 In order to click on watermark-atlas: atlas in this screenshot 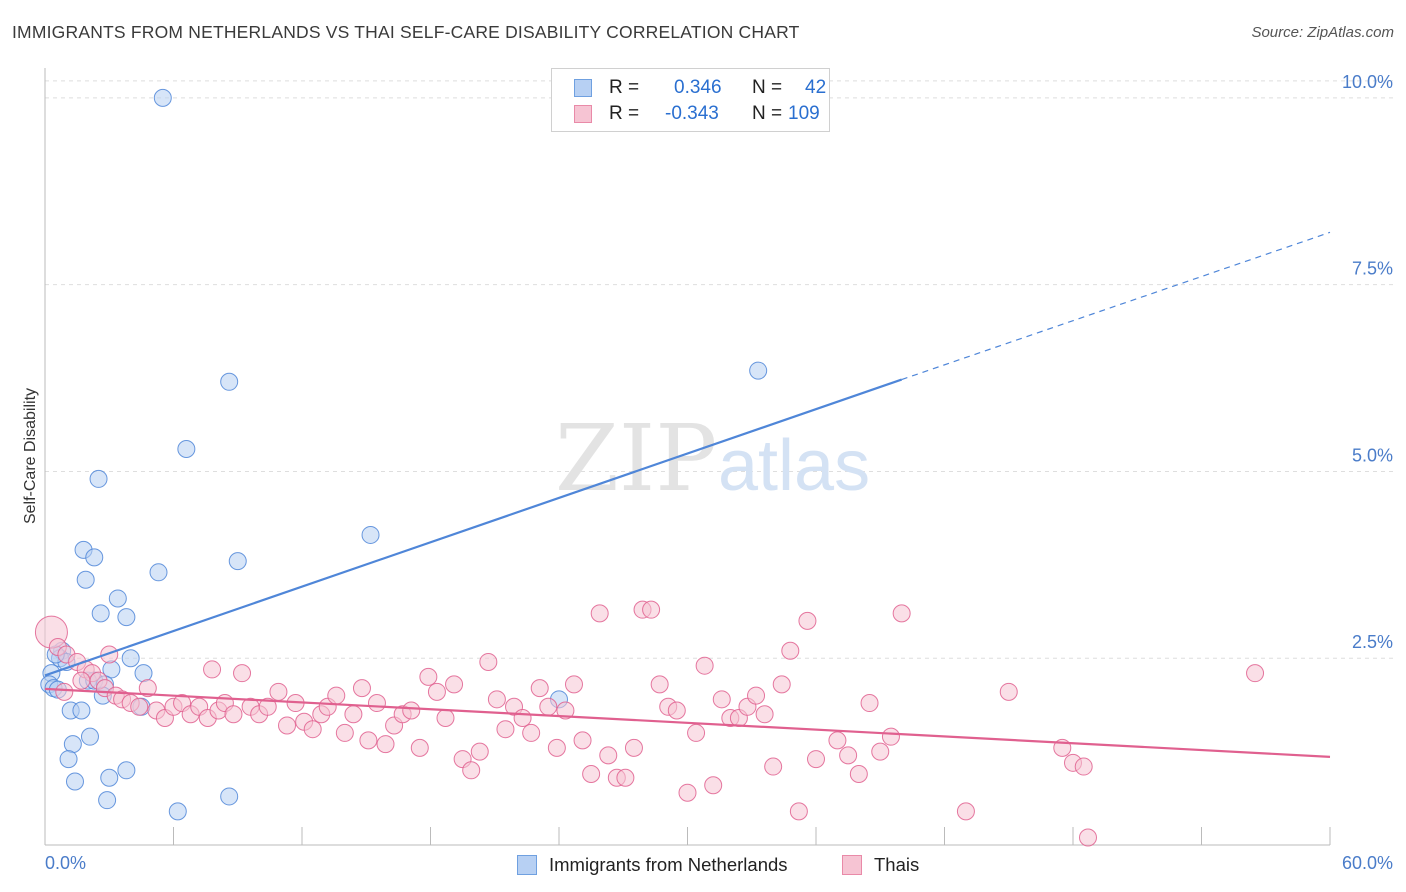, I will do `click(794, 466)`.